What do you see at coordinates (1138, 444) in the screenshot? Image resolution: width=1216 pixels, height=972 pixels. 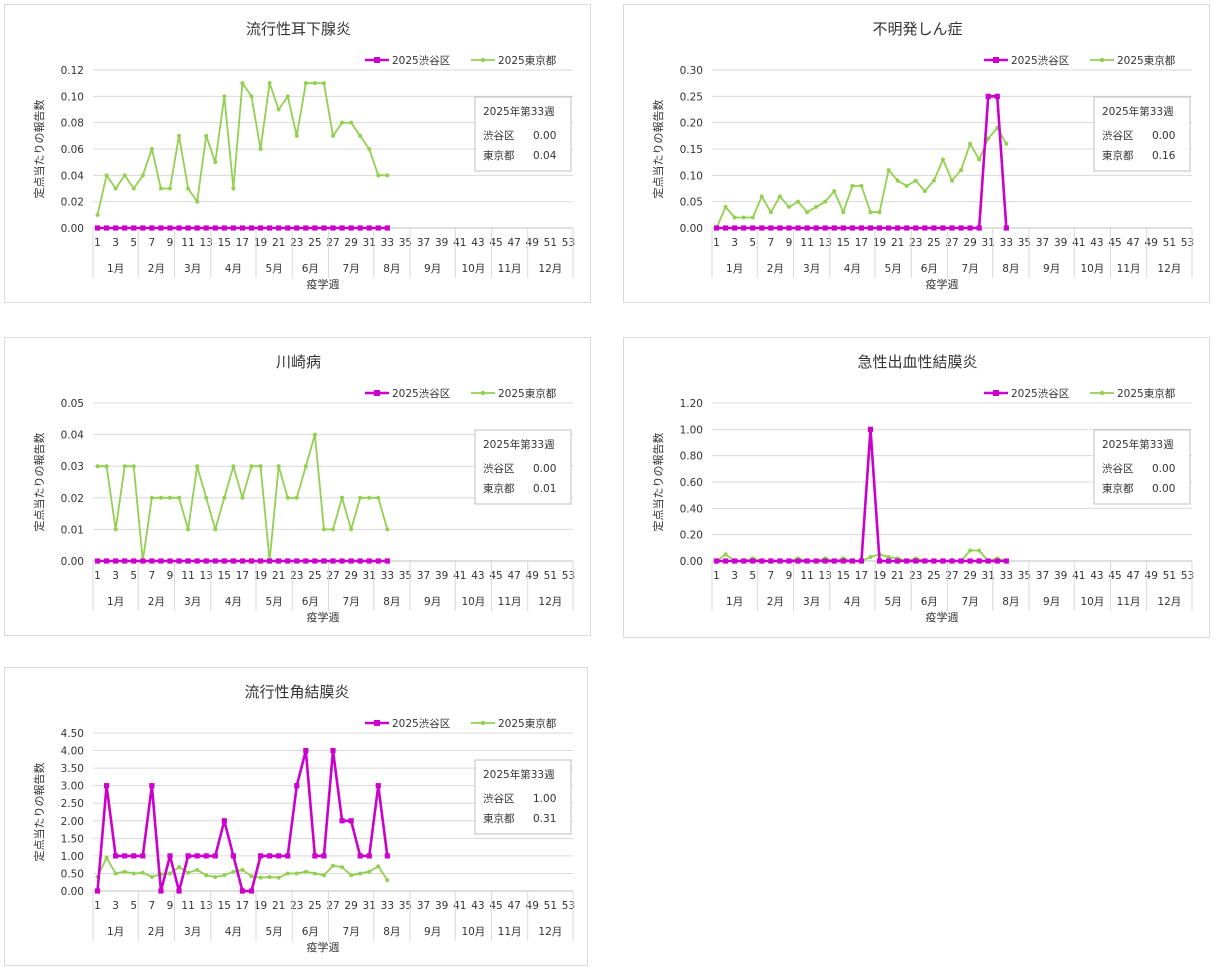 I see `info-heading: 2025年第33週` at bounding box center [1138, 444].